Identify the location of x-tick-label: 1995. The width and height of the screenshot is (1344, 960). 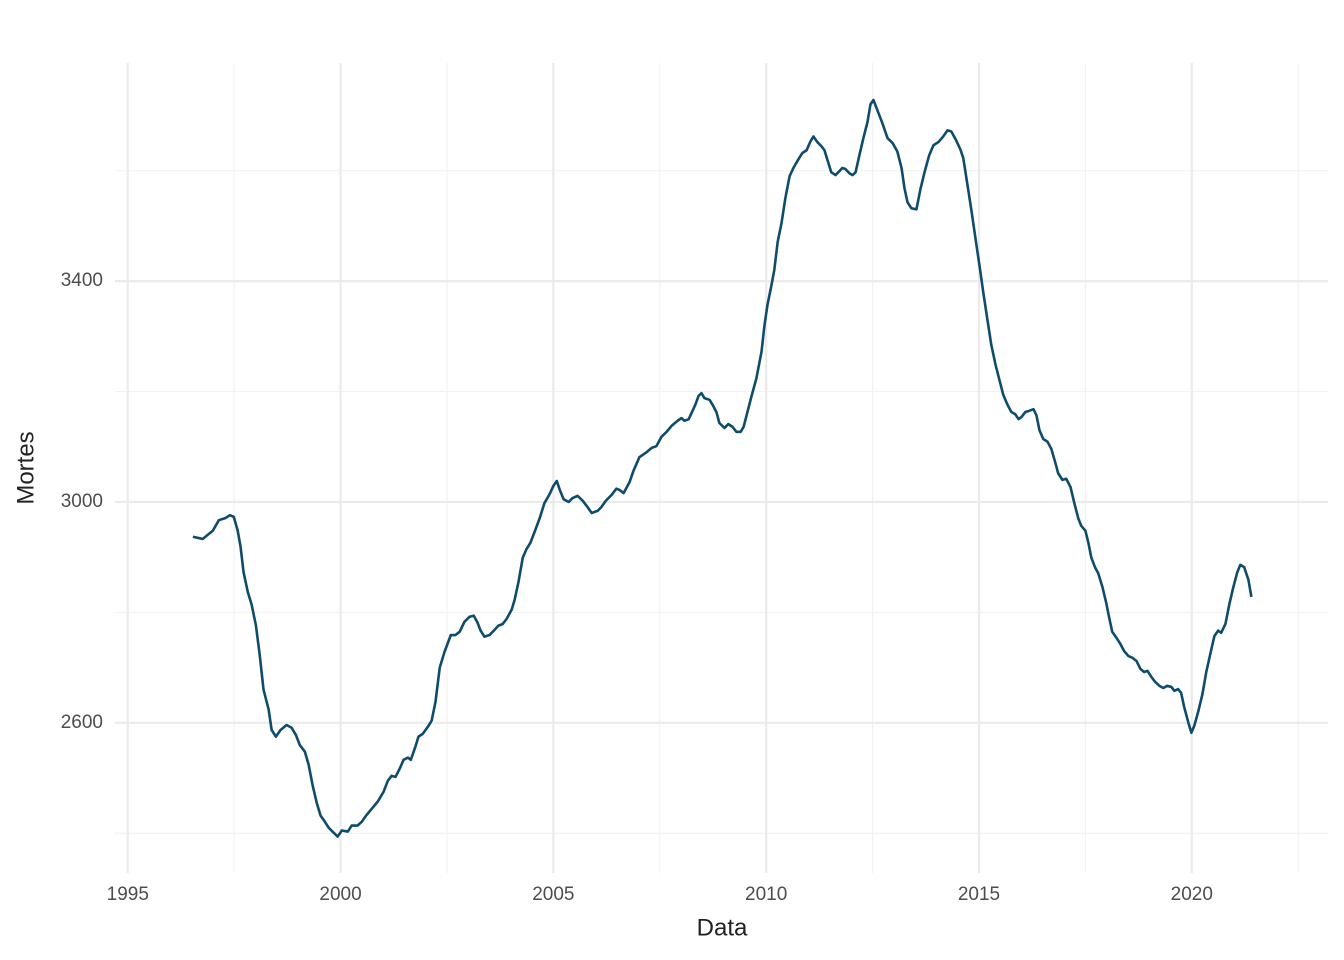
(128, 894).